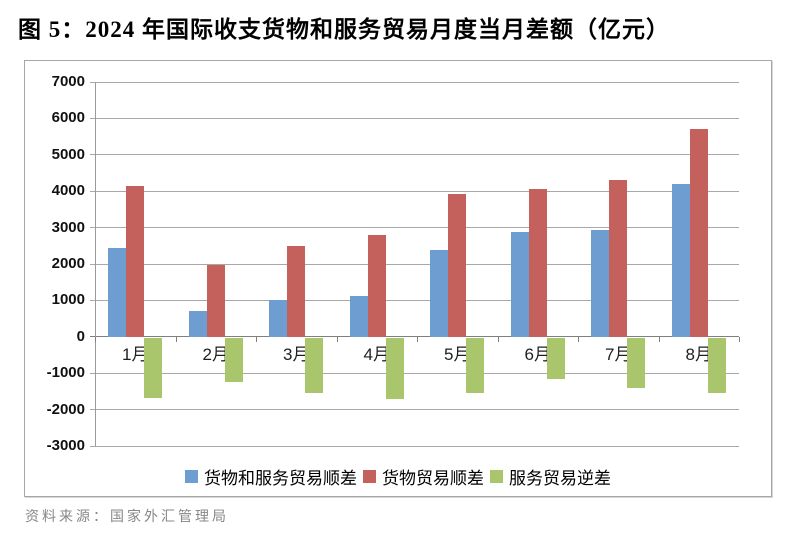 This screenshot has width=800, height=544. What do you see at coordinates (537, 354) in the screenshot?
I see `x-axis-label: 6月` at bounding box center [537, 354].